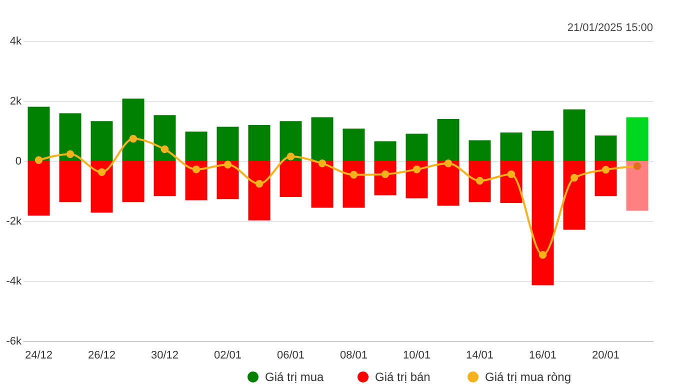 The height and width of the screenshot is (390, 677). I want to click on y-tick-label: 2k, so click(16, 102).